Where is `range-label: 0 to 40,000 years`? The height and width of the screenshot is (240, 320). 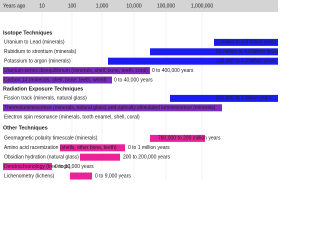 range-label: 0 to 40,000 years is located at coordinates (133, 80).